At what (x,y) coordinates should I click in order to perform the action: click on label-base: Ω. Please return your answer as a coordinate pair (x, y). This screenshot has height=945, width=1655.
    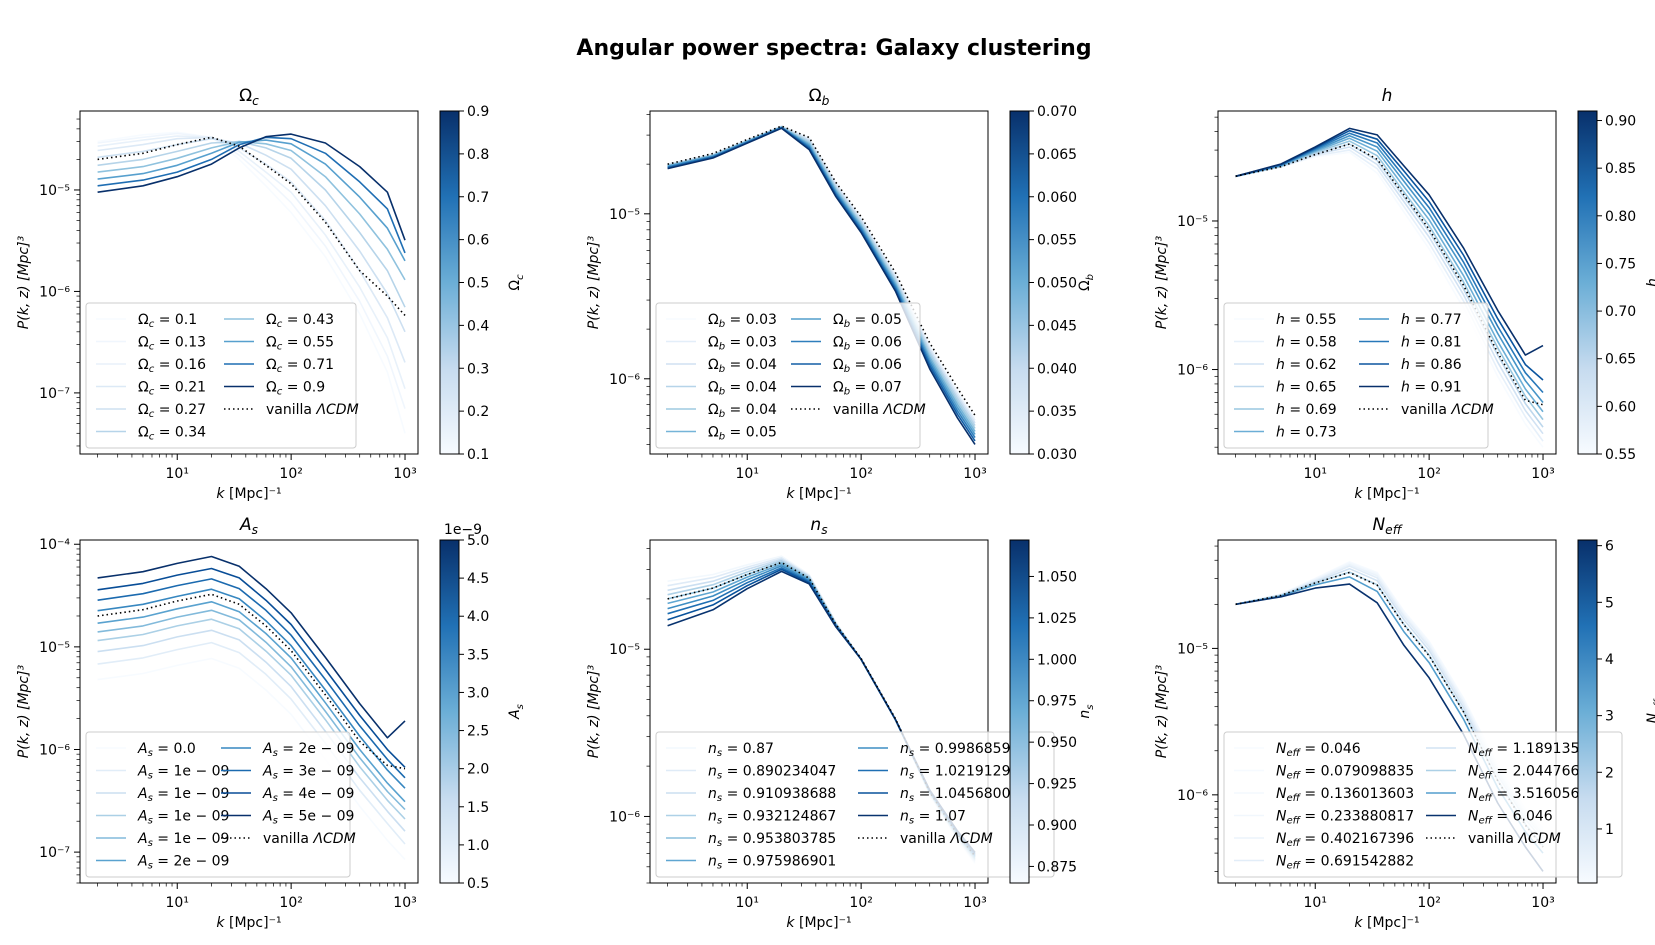
    Looking at the image, I should click on (815, 96).